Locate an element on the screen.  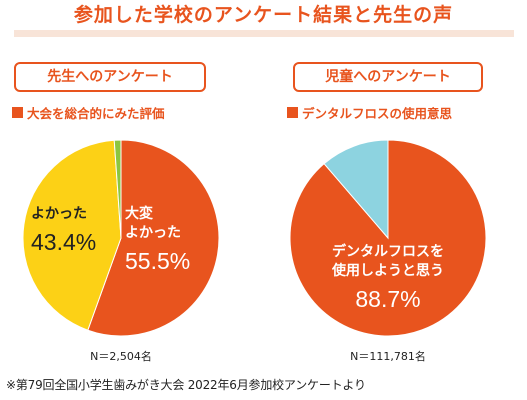
teacher-survey-subtitle-text: 大会を総合的にみた評価 is located at coordinates (96, 113).